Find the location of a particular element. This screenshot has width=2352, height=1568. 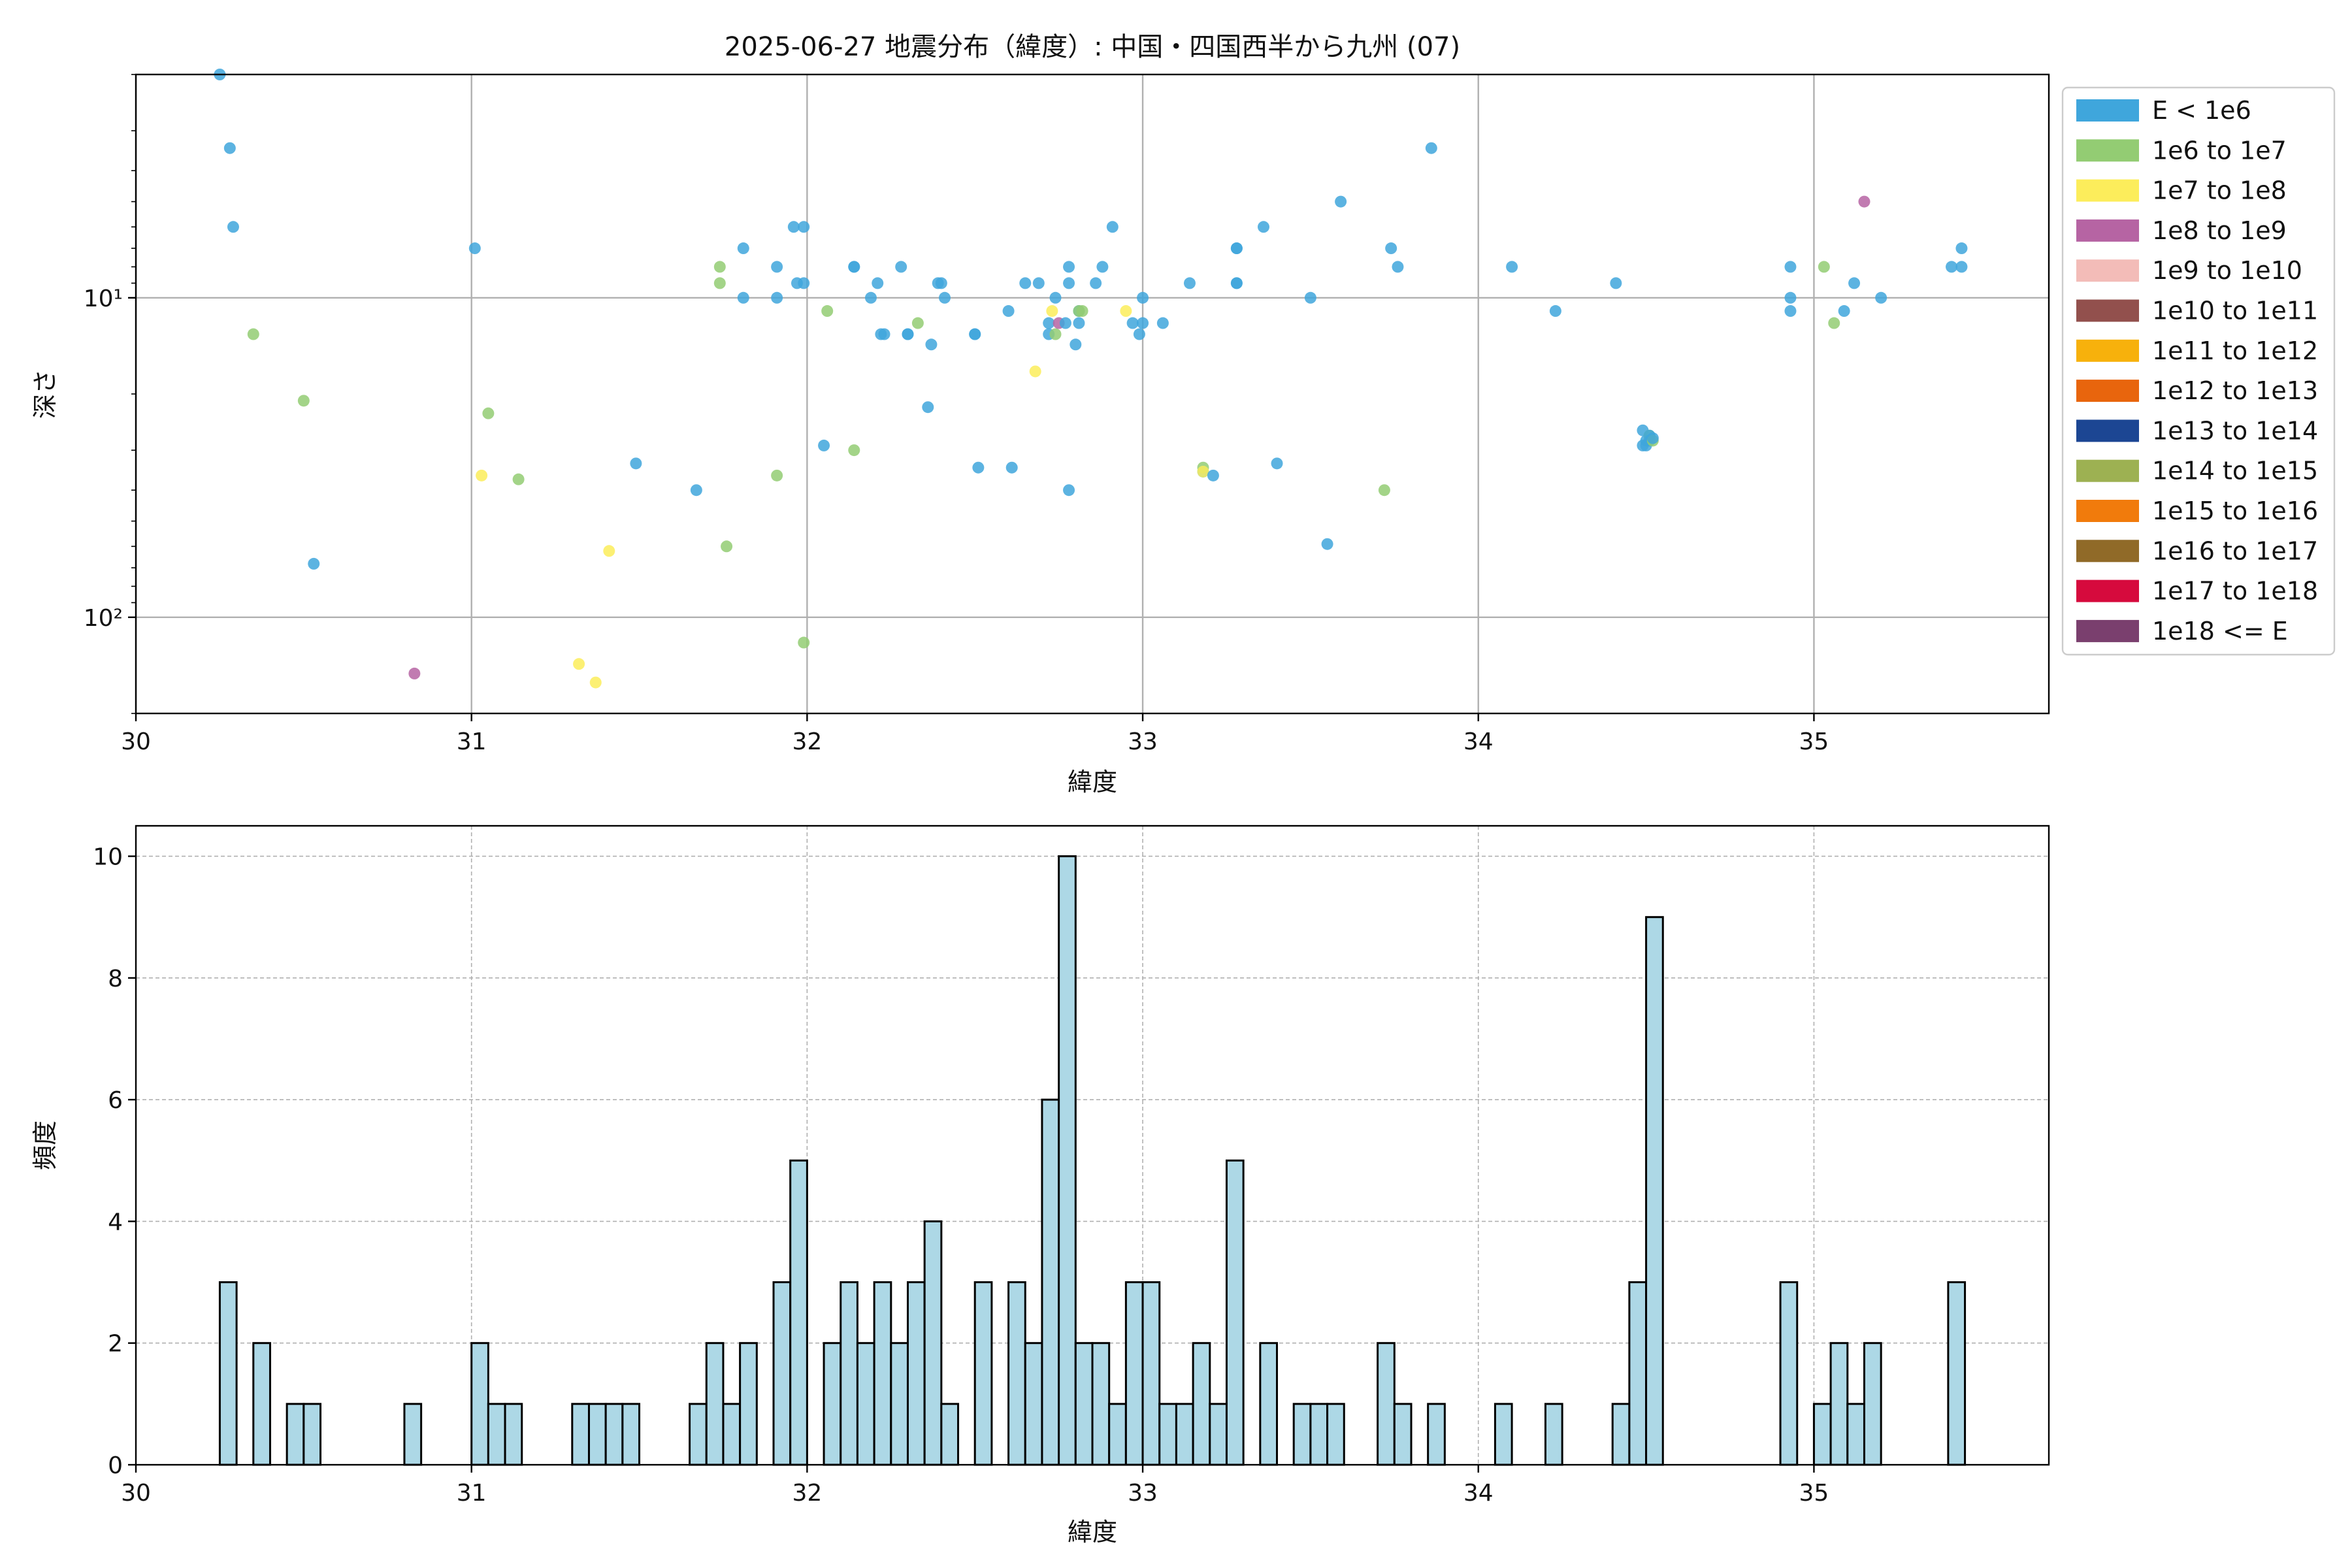

histogram-x-tick-label: 31 is located at coordinates (472, 1493).